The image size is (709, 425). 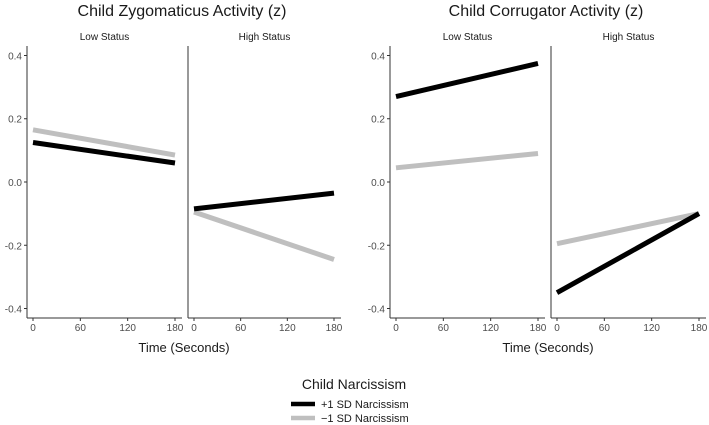 What do you see at coordinates (546, 11) in the screenshot?
I see `chart-title: Child Corrugator Activity (z)` at bounding box center [546, 11].